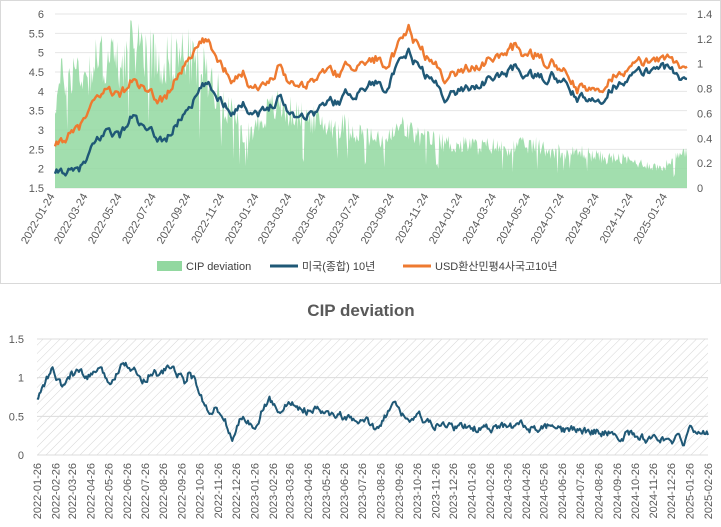  Describe the element at coordinates (36, 150) in the screenshot. I see `top-left-tick-label: 2.5` at that location.